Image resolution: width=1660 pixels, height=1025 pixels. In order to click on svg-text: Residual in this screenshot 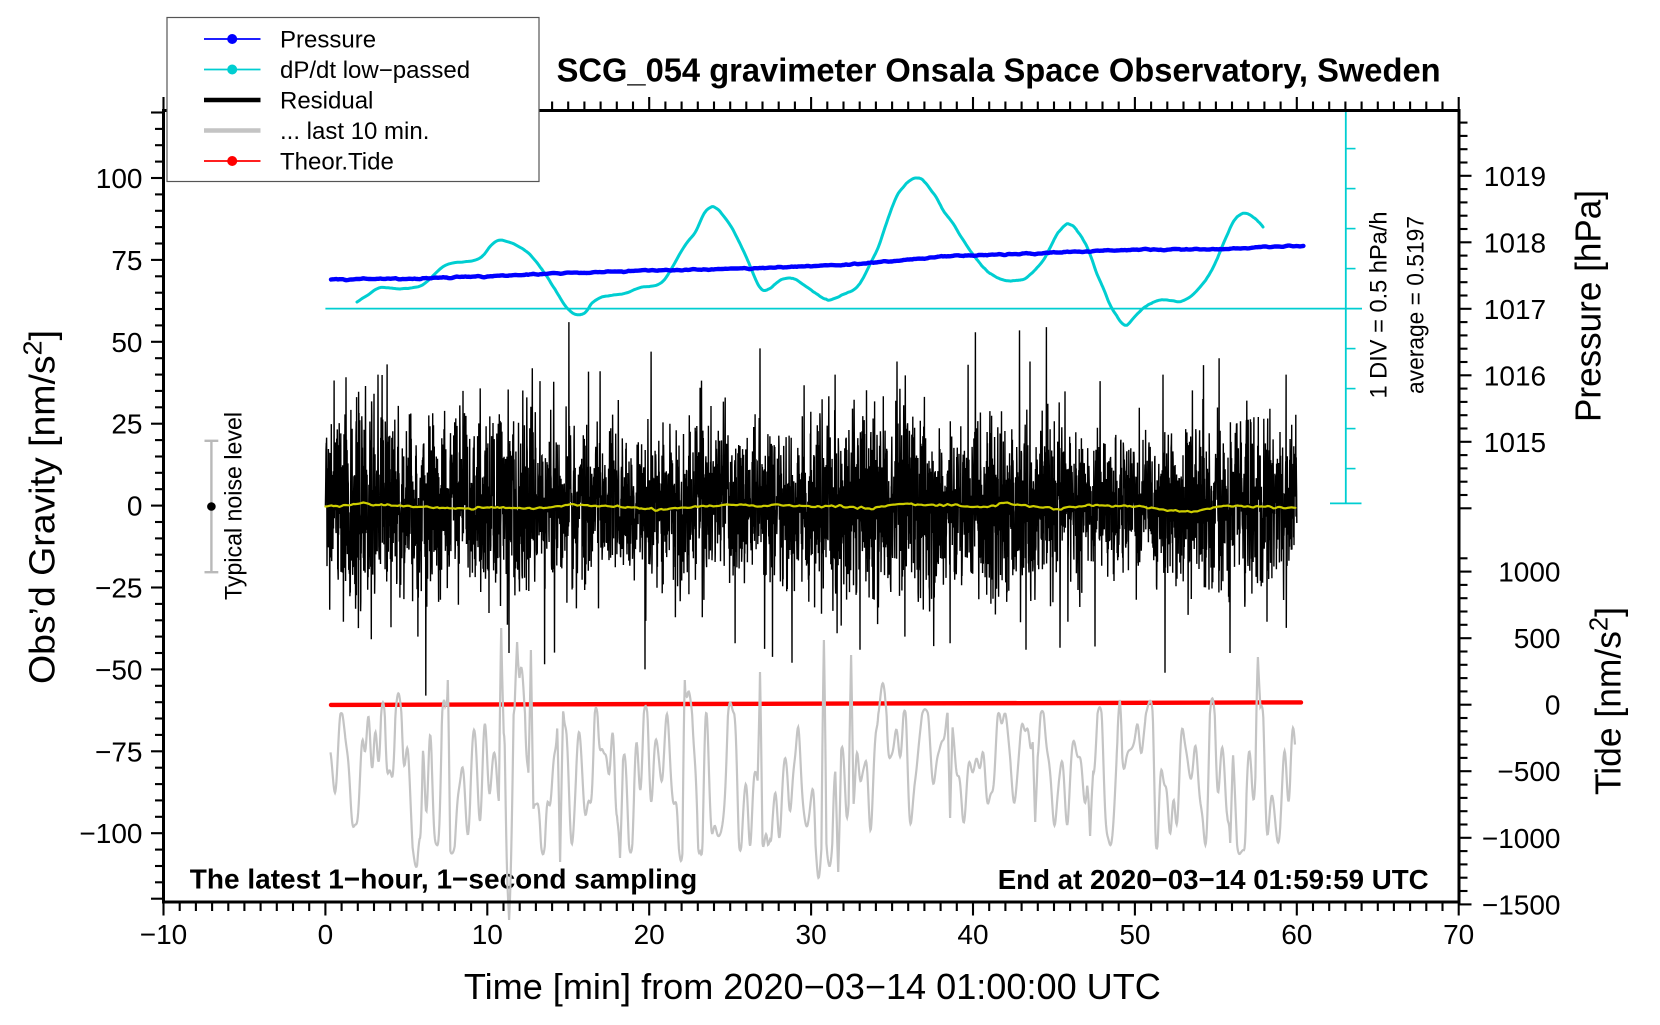, I will do `click(326, 101)`.